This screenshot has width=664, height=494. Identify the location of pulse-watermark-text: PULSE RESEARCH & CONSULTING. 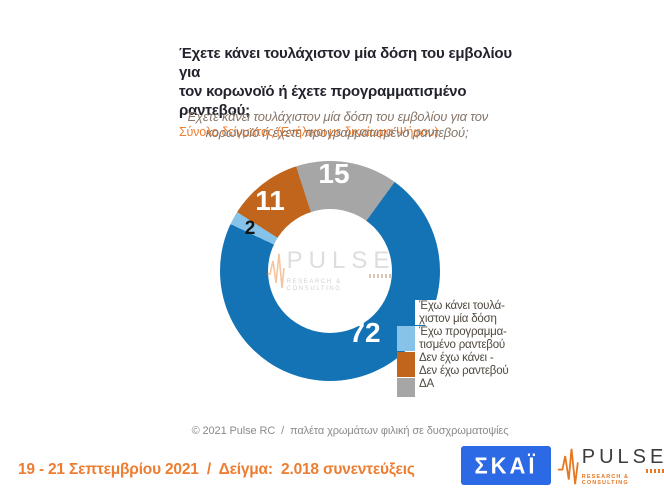
(341, 271).